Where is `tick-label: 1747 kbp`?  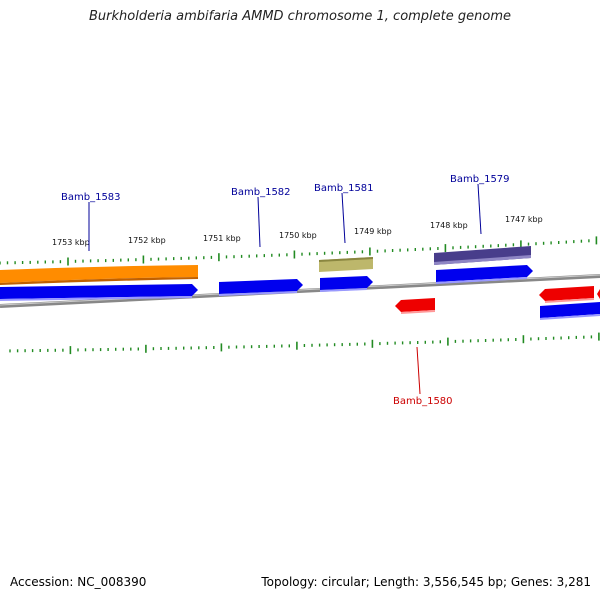
tick-label: 1747 kbp is located at coordinates (524, 219).